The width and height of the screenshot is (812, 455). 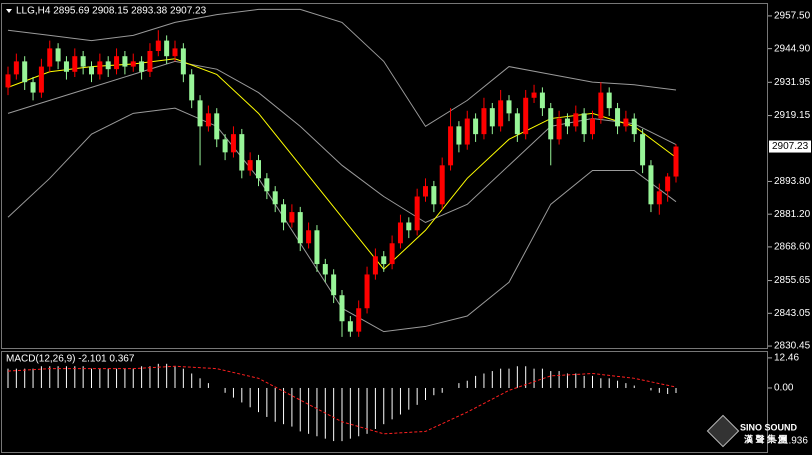 I want to click on price-marker-box, so click(x=790, y=146).